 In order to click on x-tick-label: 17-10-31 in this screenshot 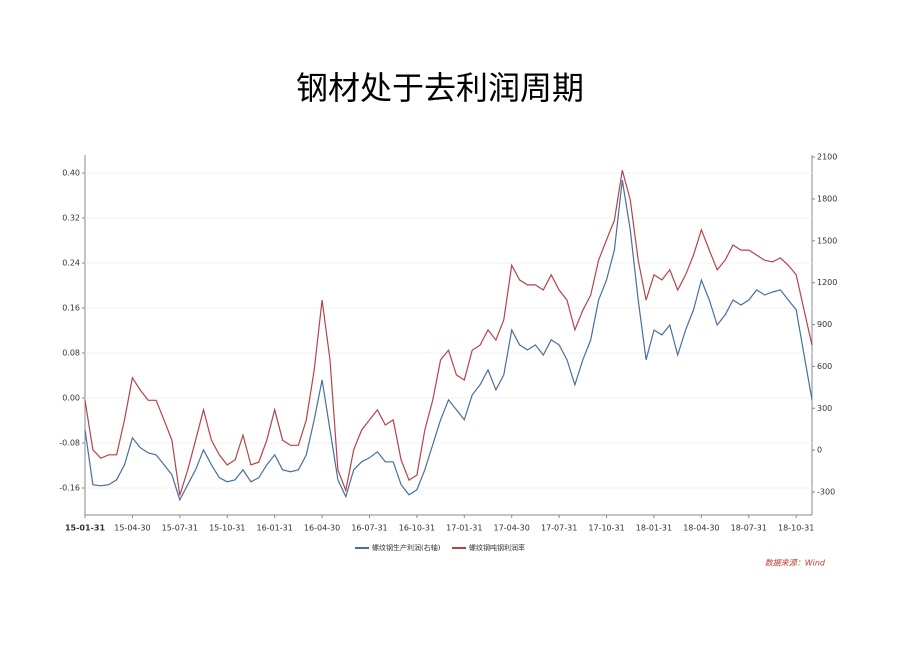, I will do `click(606, 528)`.